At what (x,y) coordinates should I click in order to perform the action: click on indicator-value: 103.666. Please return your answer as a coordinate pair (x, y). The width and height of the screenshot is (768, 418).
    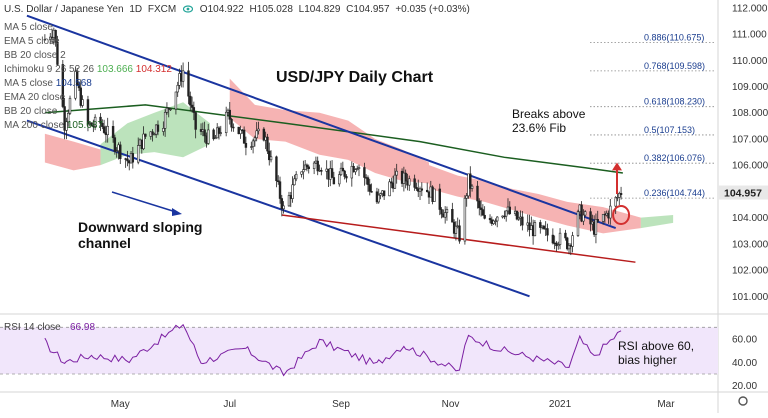
    Looking at the image, I should click on (113, 69).